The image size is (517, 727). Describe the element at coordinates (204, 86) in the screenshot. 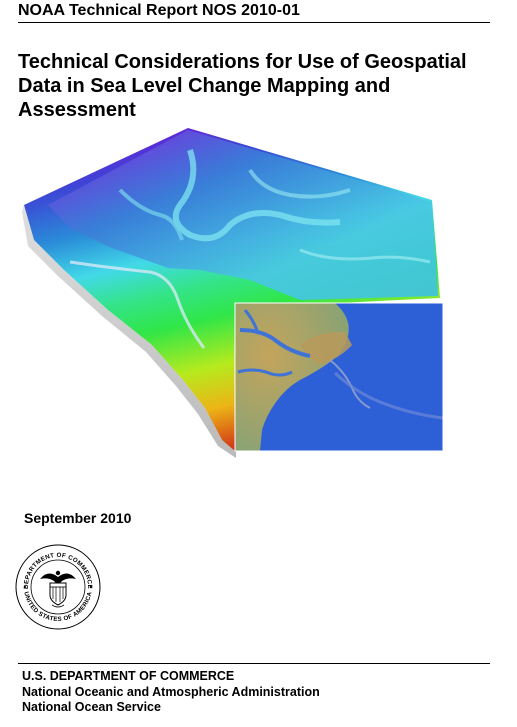

I see `title-line-2: Data in Sea Level Change Mapping and` at that location.